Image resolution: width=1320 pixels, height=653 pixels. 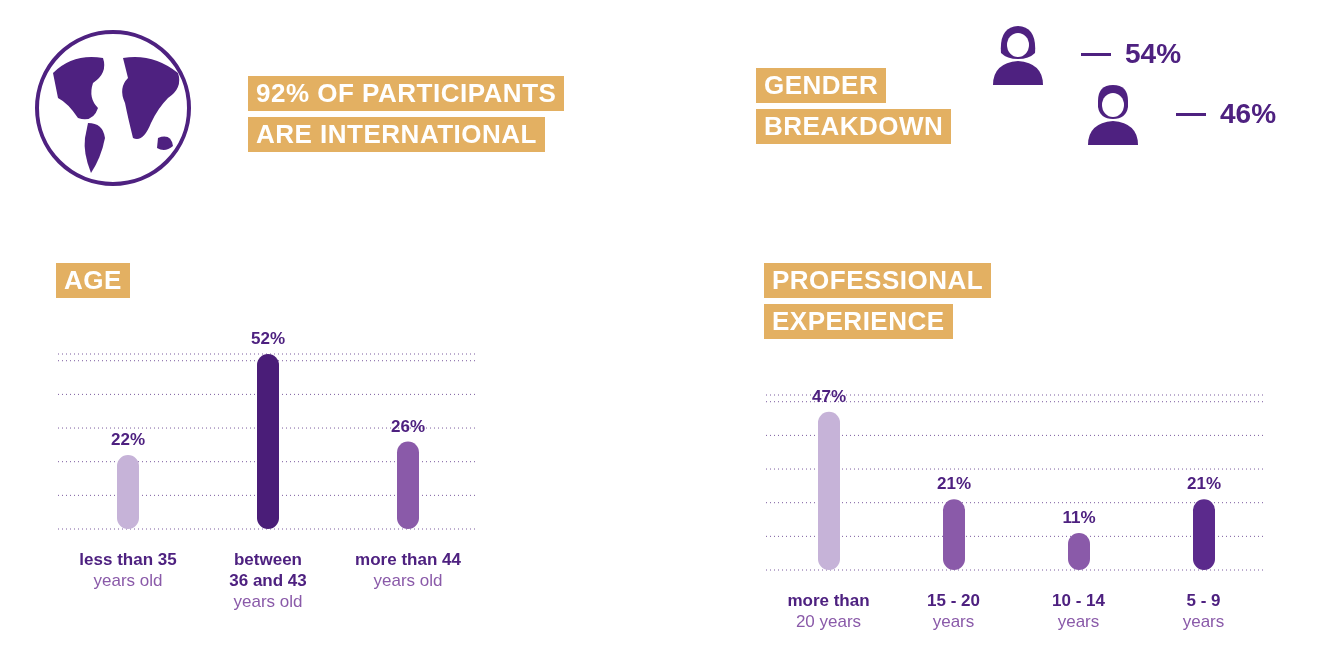 What do you see at coordinates (93, 280) in the screenshot?
I see `chart-title: AGE` at bounding box center [93, 280].